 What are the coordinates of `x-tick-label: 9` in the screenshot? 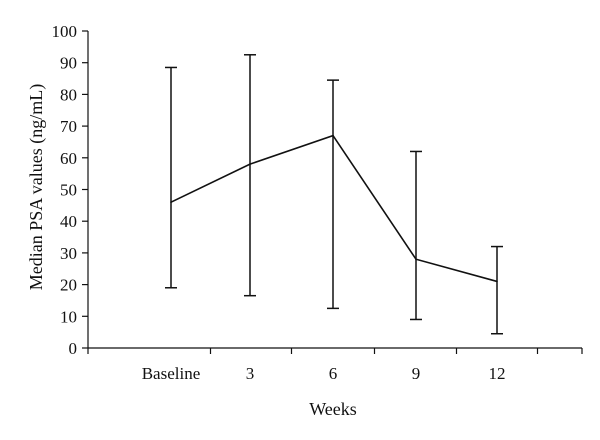 It's located at (416, 373).